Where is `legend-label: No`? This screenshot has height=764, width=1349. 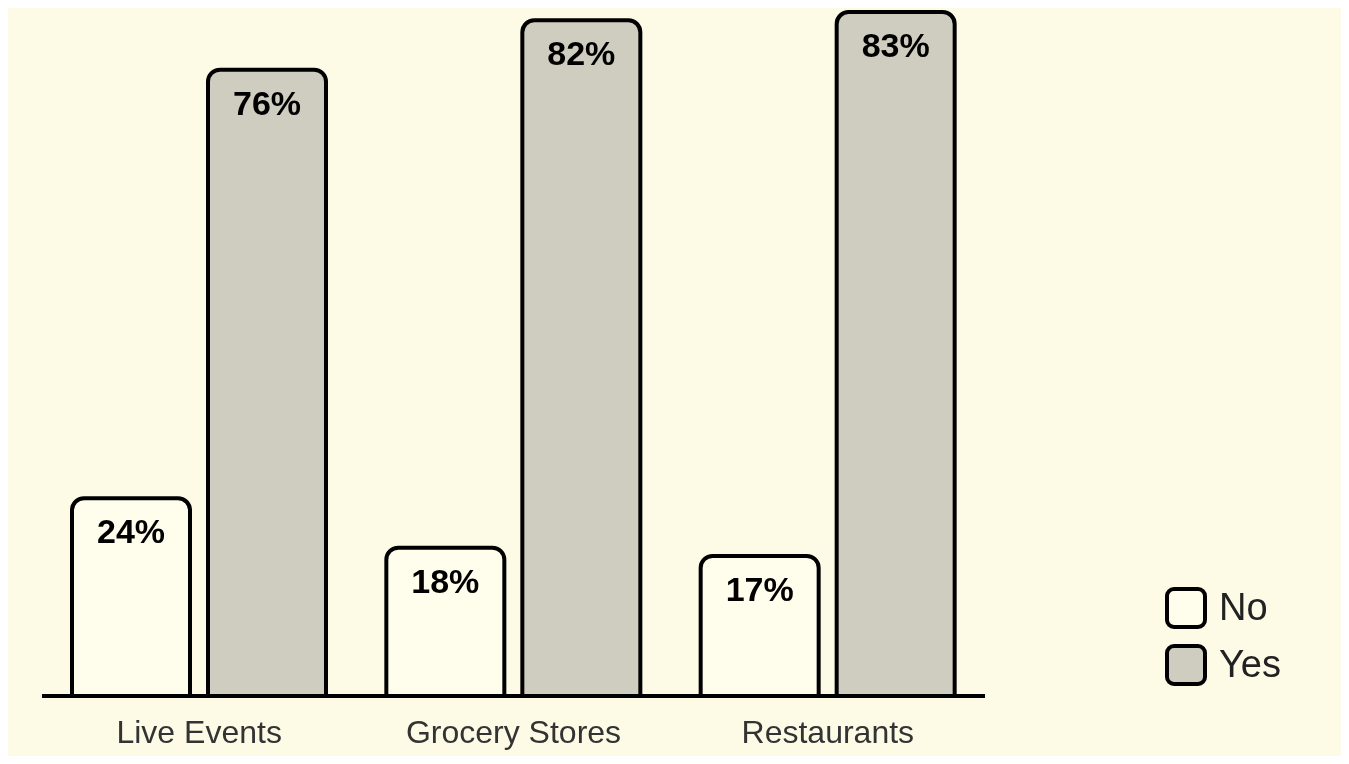
legend-label: No is located at coordinates (1243, 607).